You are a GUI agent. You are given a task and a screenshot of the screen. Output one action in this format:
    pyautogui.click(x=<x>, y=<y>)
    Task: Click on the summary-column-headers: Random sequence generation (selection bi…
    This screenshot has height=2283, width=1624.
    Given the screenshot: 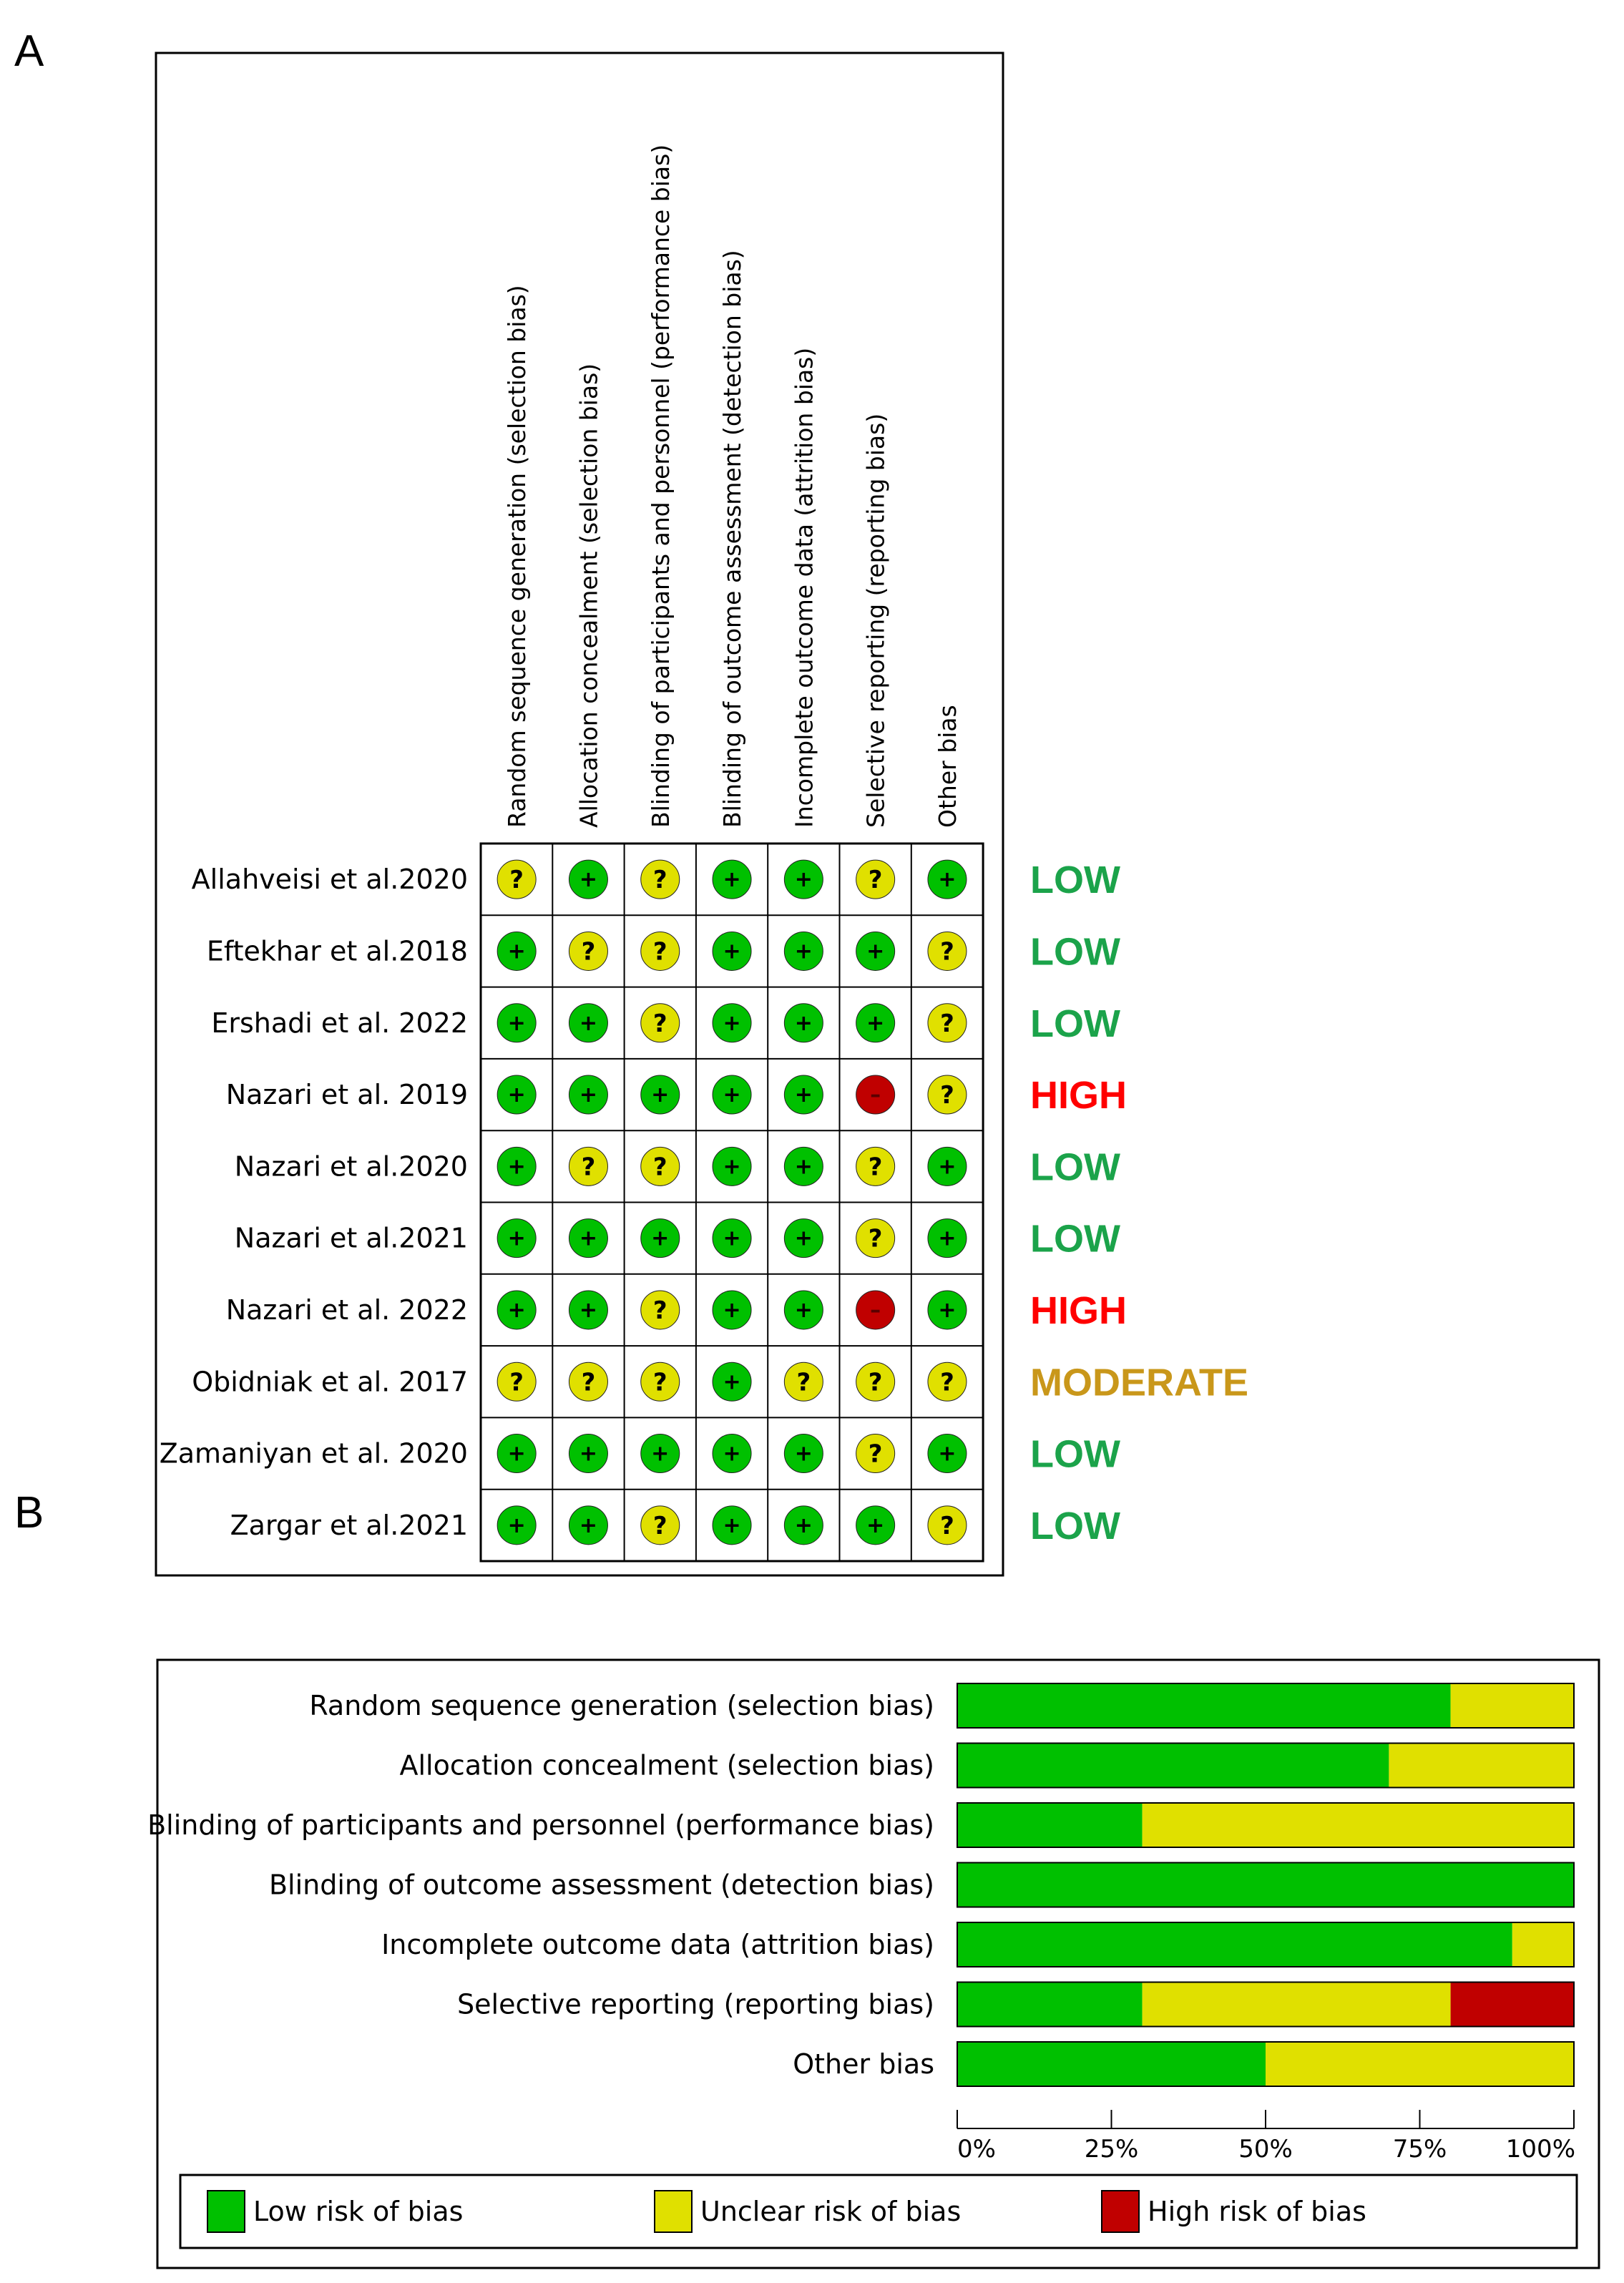 What is the action you would take?
    pyautogui.click(x=732, y=486)
    